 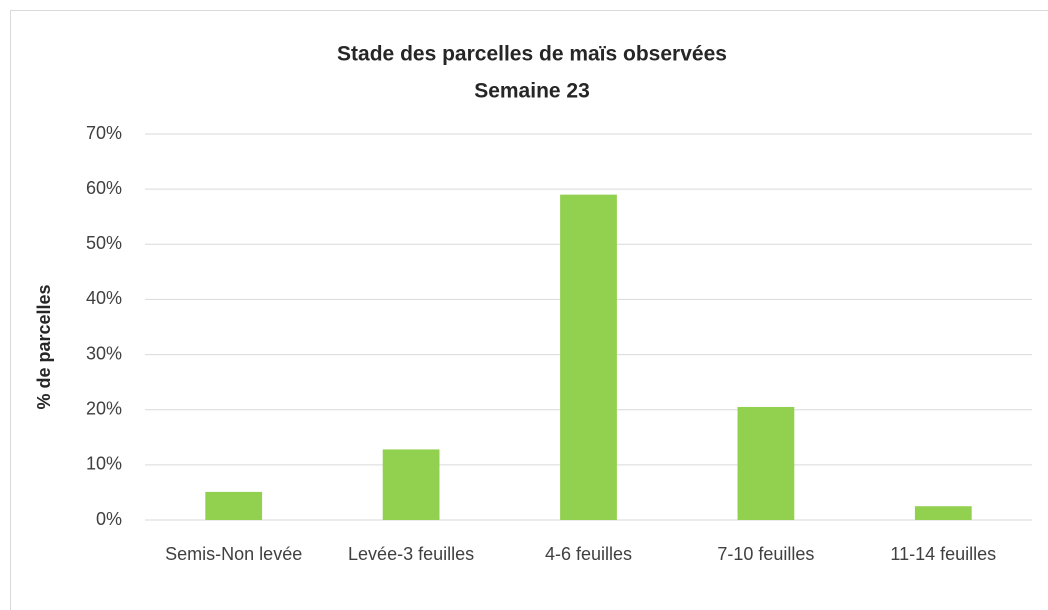 I want to click on y-tick-label: 60%, so click(x=104, y=188).